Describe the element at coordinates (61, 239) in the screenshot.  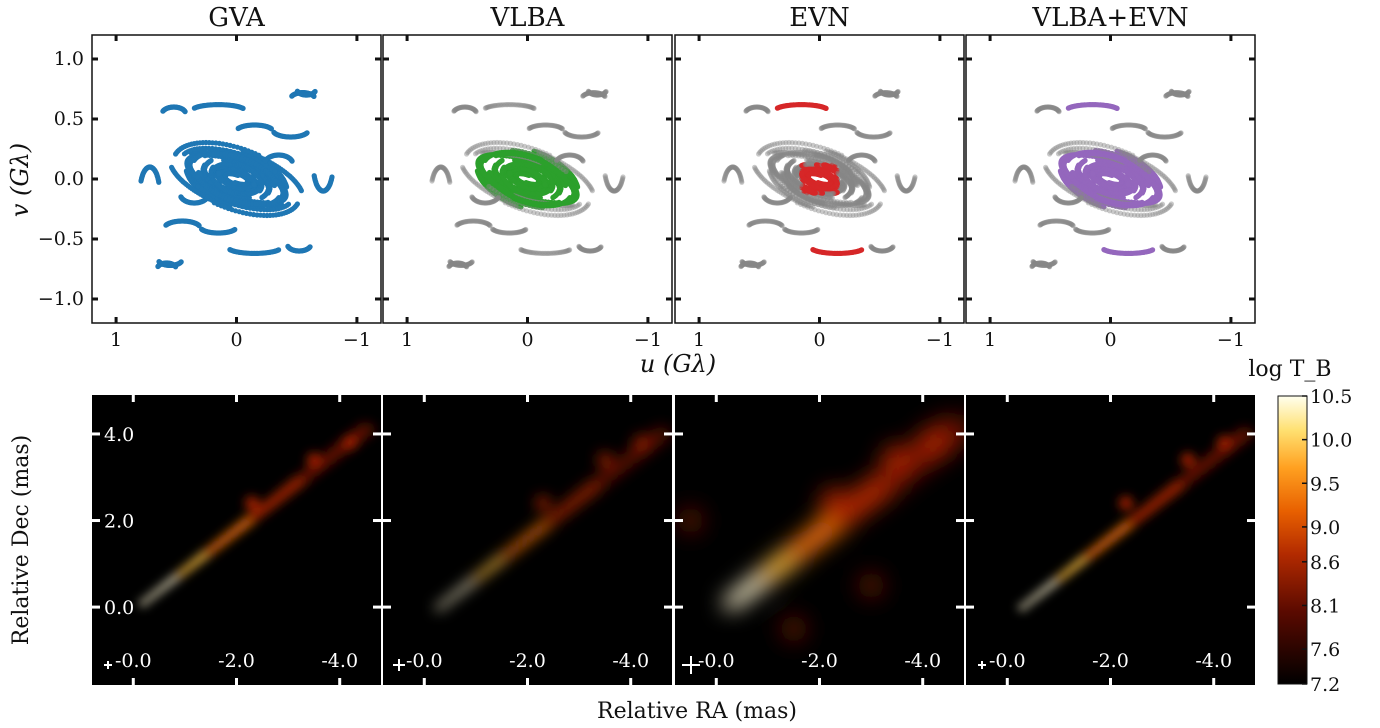
I see `y-tick-label: −0.5` at that location.